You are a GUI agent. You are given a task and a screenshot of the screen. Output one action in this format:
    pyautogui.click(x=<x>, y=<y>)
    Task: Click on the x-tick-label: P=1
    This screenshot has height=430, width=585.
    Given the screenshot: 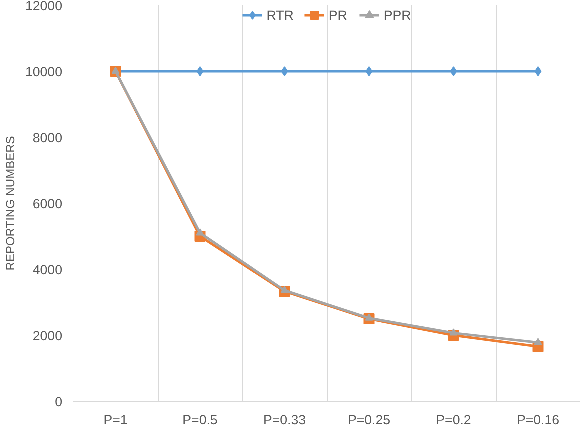 What is the action you would take?
    pyautogui.click(x=116, y=420)
    